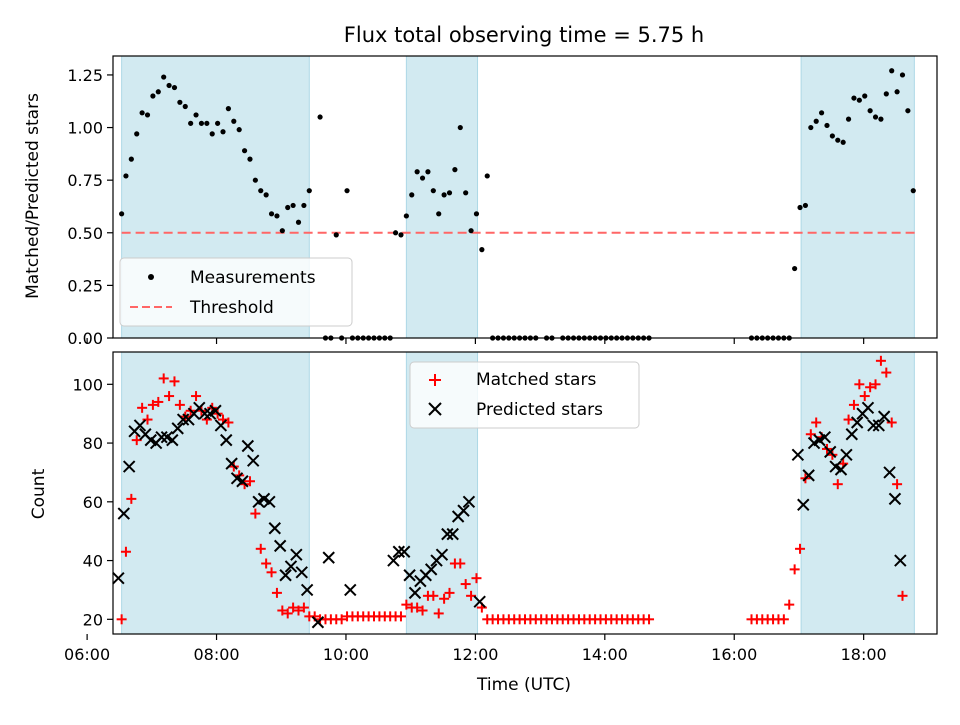  I want to click on x-tick-label: 10:00, so click(346, 654).